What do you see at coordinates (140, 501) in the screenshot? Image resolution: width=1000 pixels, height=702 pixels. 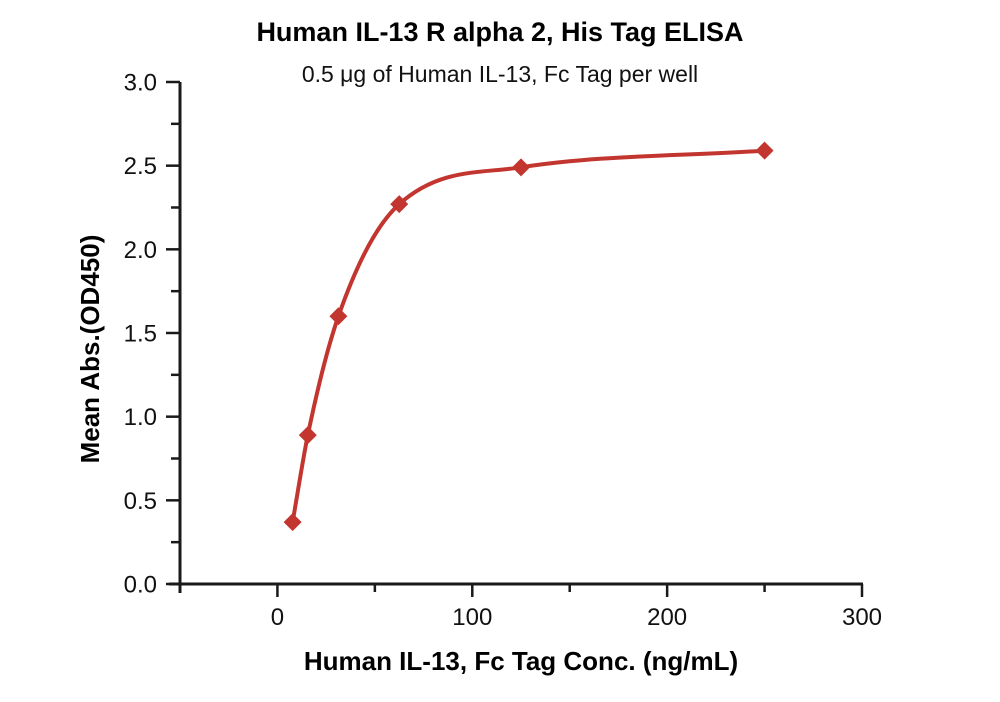 I see `y-tick-label: 0.5` at bounding box center [140, 501].